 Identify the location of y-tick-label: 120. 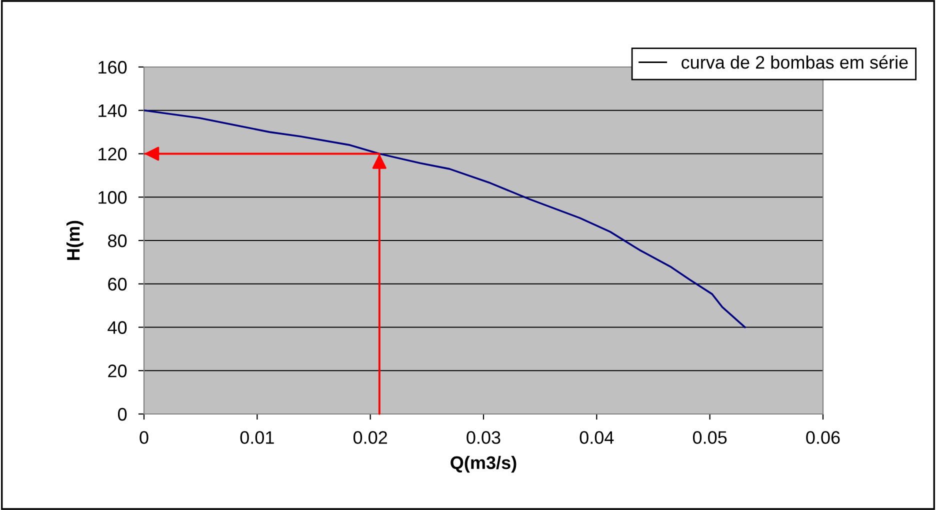
(112, 154).